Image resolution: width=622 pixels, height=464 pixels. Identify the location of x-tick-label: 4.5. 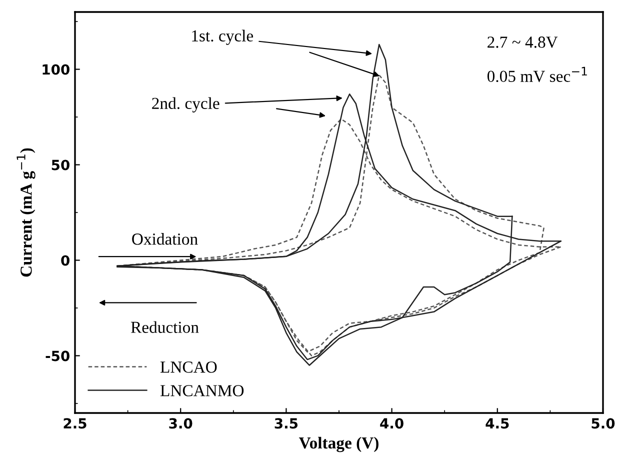
(497, 423).